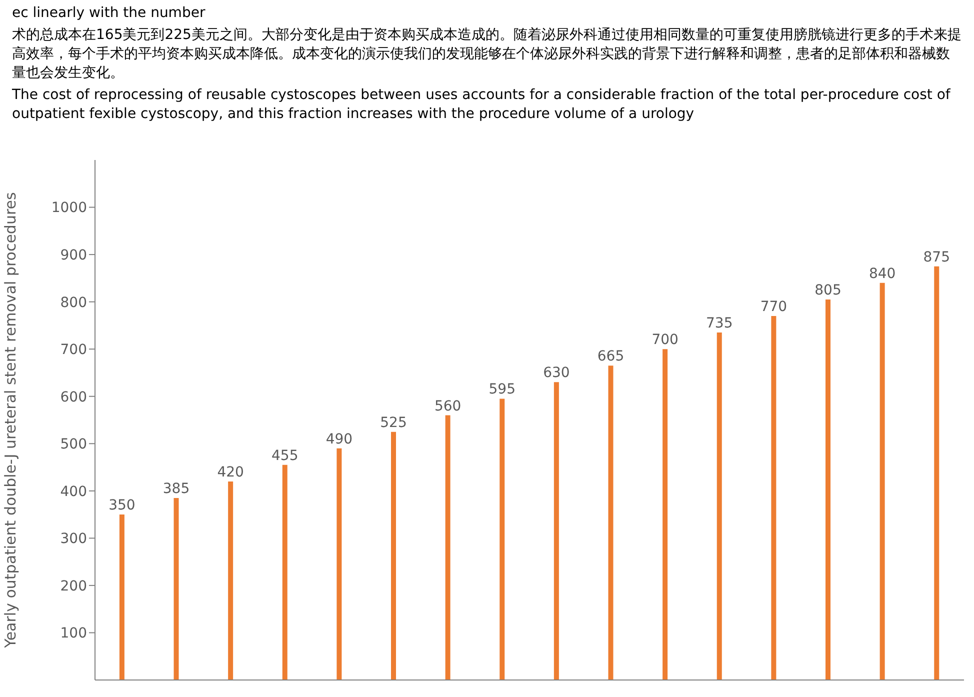 The height and width of the screenshot is (697, 974). I want to click on y-tick-label: 400, so click(73, 492).